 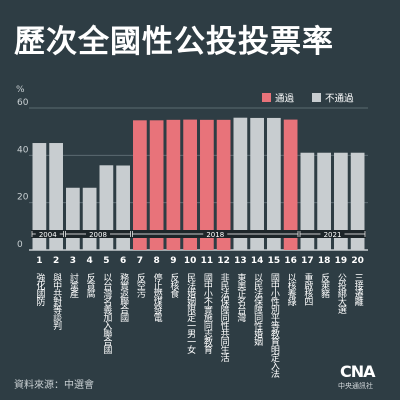 I want to click on x-tick-label-4: 4, so click(x=89, y=261).